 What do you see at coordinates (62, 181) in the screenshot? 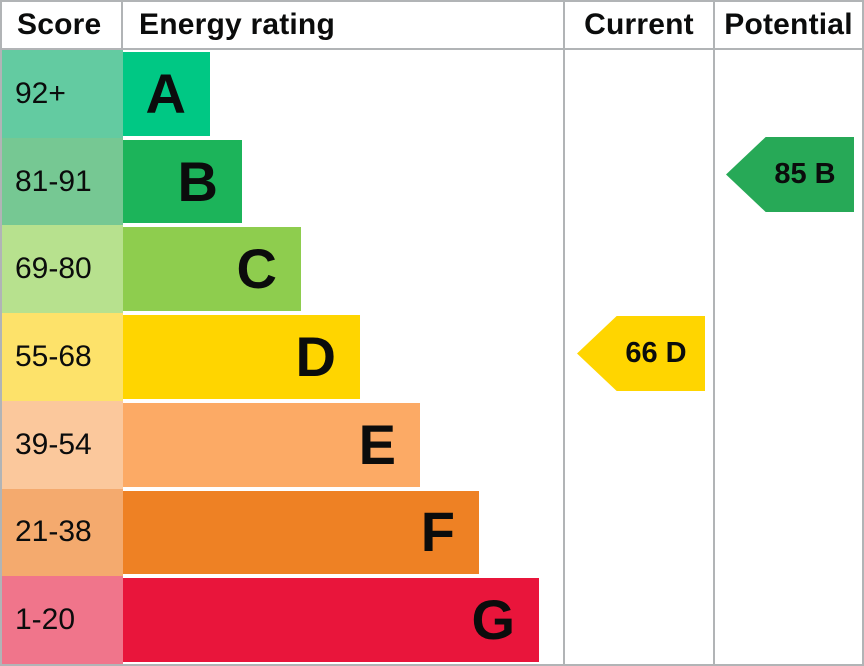
I see `score-range-b: 81-91` at bounding box center [62, 181].